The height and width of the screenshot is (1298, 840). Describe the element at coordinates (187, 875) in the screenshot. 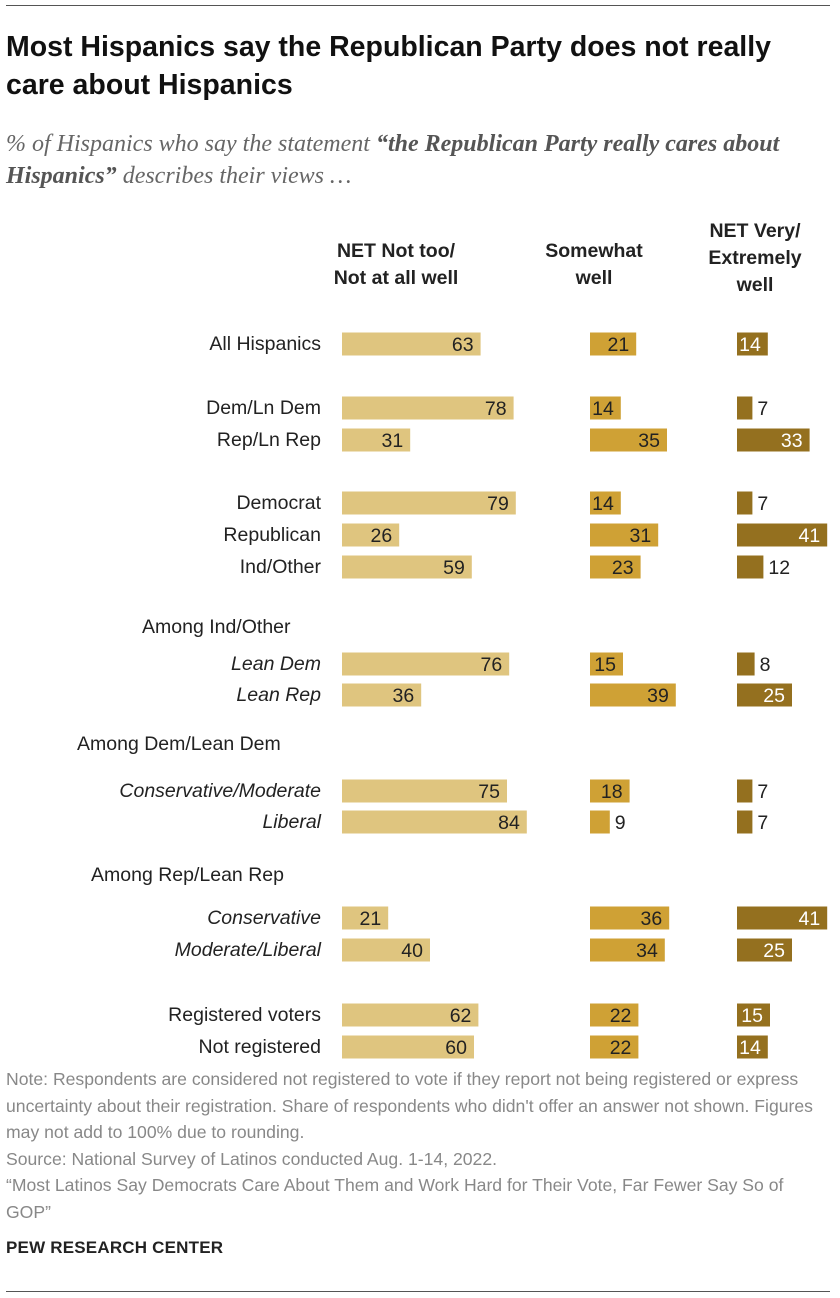

I see `group-header: Among Rep/Lean Rep` at that location.